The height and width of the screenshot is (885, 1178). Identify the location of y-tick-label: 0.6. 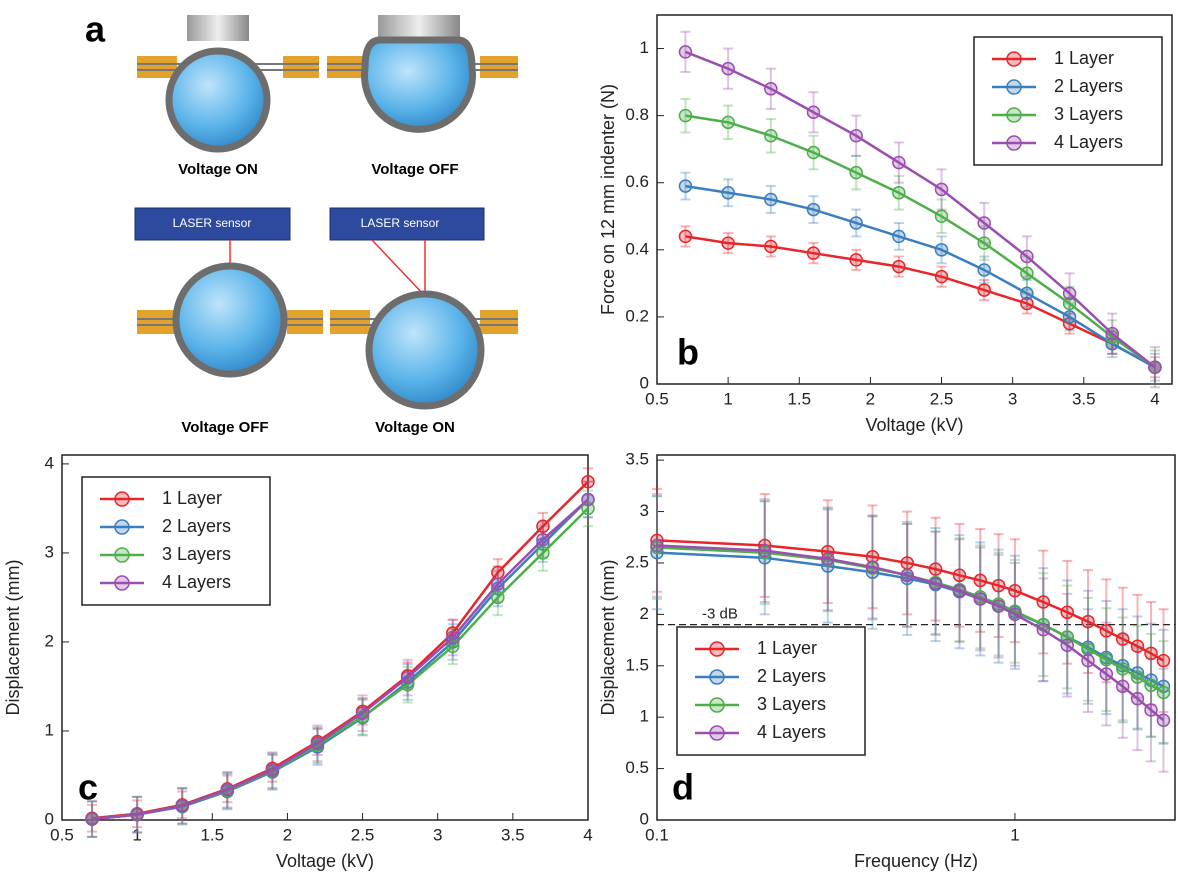
(637, 181).